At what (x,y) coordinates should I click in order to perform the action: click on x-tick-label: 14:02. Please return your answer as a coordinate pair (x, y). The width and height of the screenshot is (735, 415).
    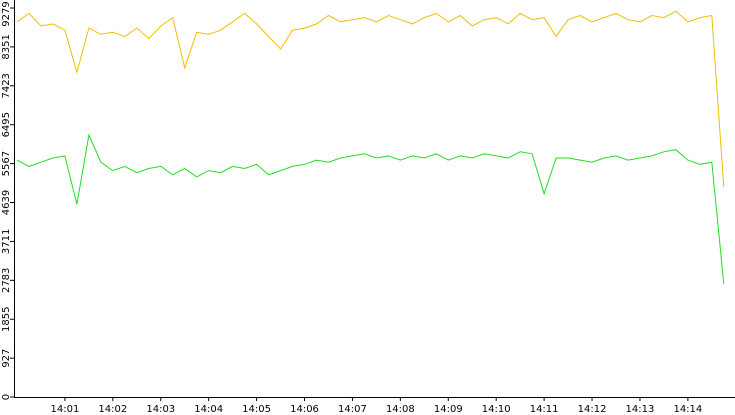
    Looking at the image, I should click on (112, 409).